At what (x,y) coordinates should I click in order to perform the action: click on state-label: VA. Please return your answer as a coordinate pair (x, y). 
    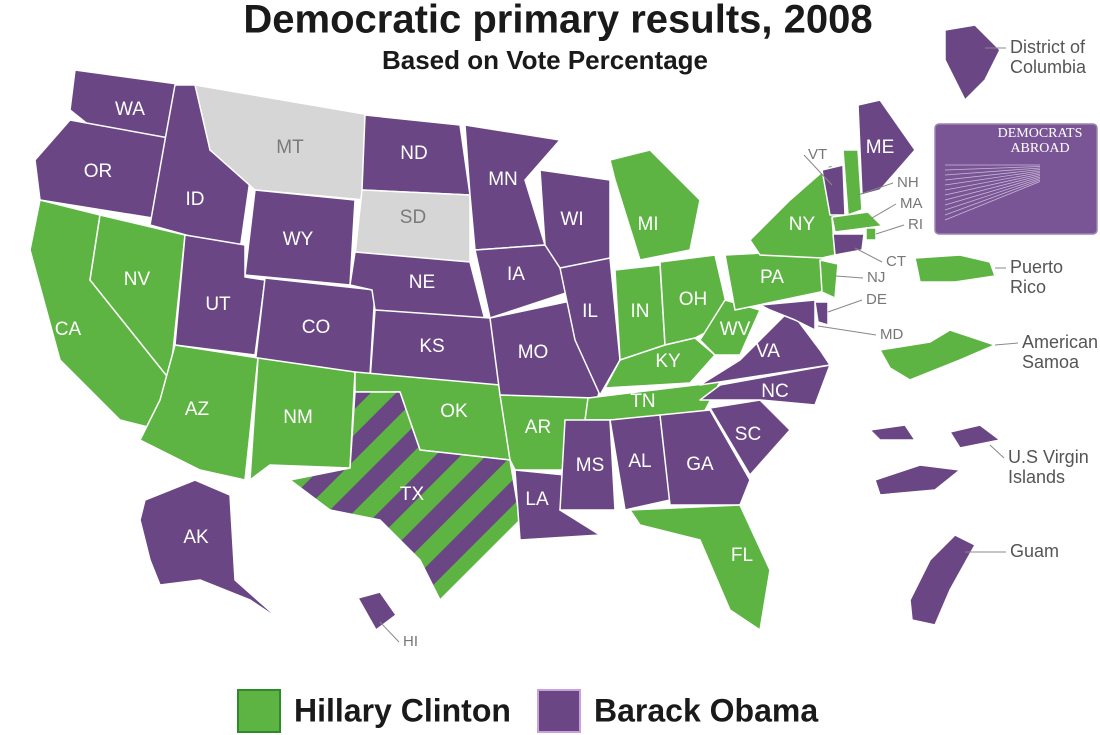
    Looking at the image, I should click on (768, 351).